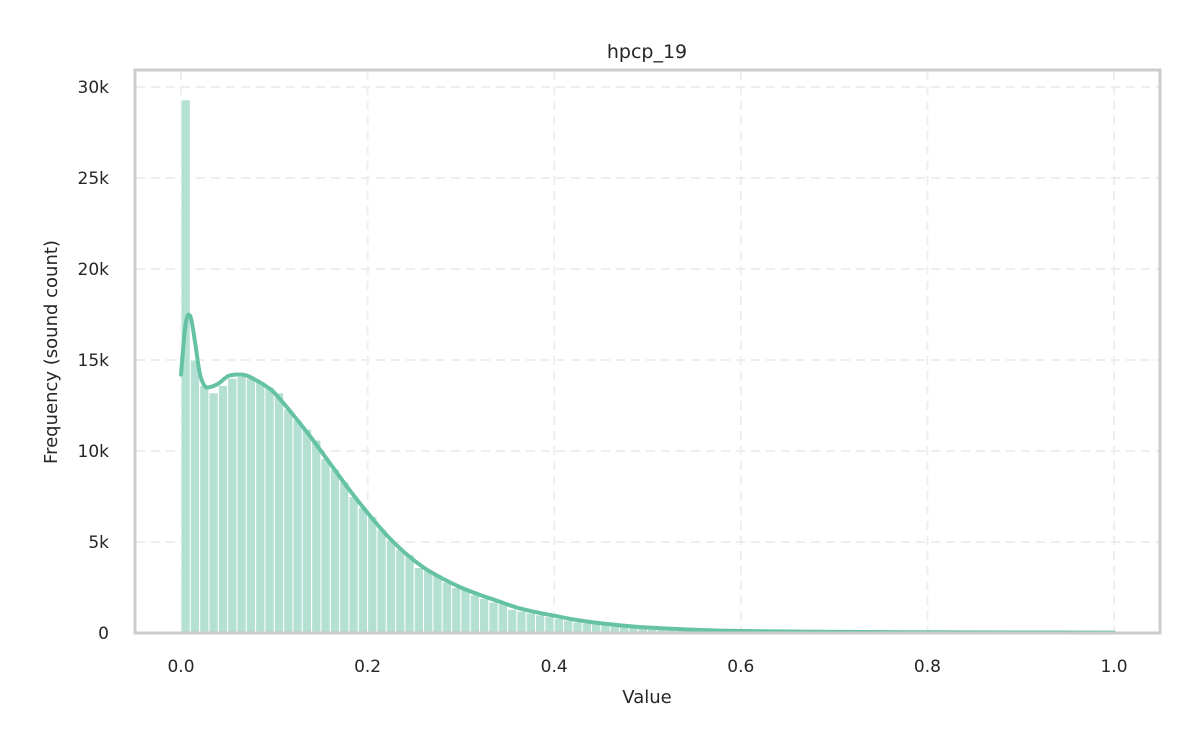 This screenshot has height=750, width=1200. What do you see at coordinates (740, 667) in the screenshot?
I see `x-tick-label: 0.6` at bounding box center [740, 667].